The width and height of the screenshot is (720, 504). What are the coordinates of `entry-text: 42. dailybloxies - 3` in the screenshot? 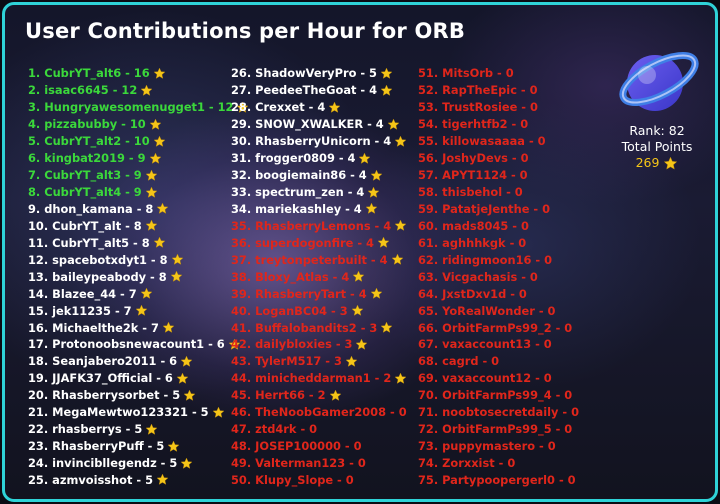 It's located at (292, 344).